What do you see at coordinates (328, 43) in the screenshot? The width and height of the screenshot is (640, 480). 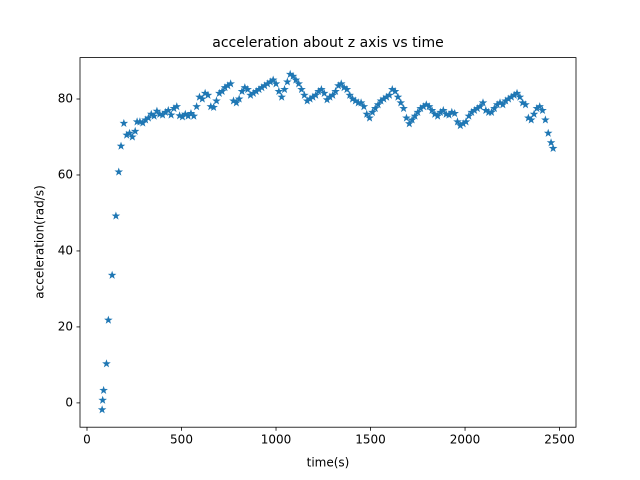 I see `chart-title: acceleration about z axis vs time` at bounding box center [328, 43].